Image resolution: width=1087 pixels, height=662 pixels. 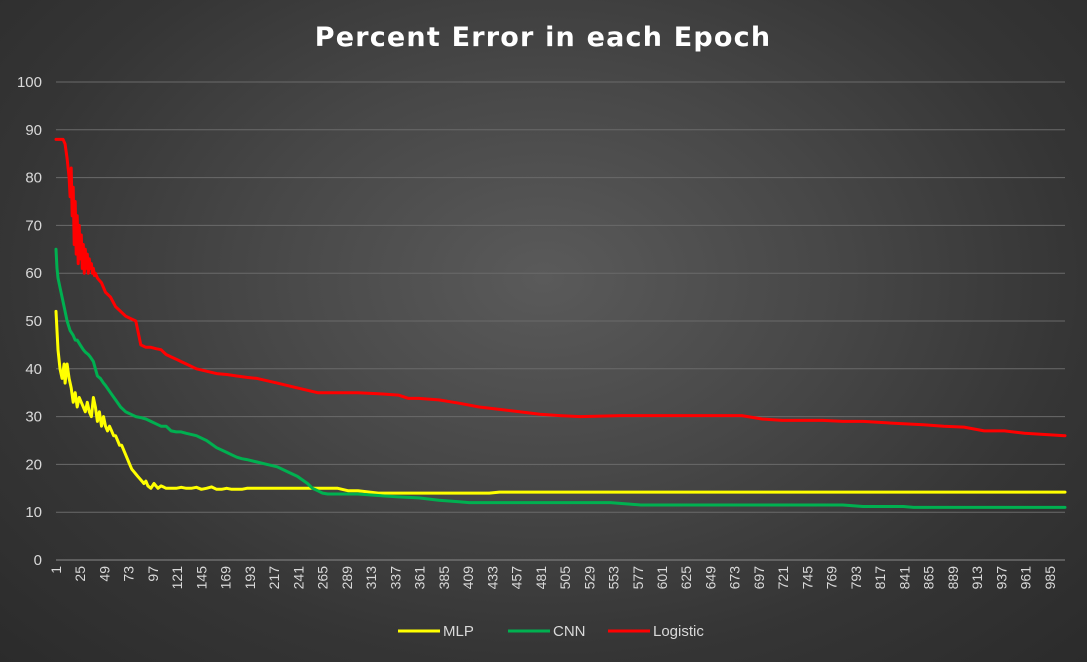 I want to click on x-tick-label: 289, so click(x=347, y=578).